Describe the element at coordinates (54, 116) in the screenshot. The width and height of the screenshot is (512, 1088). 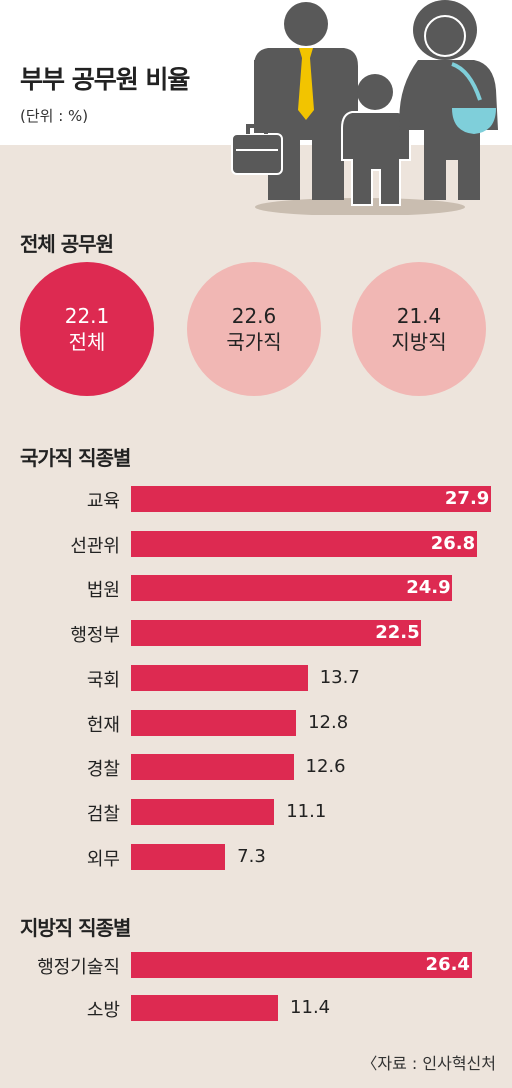
I see `unit-label: (단위 : %)` at that location.